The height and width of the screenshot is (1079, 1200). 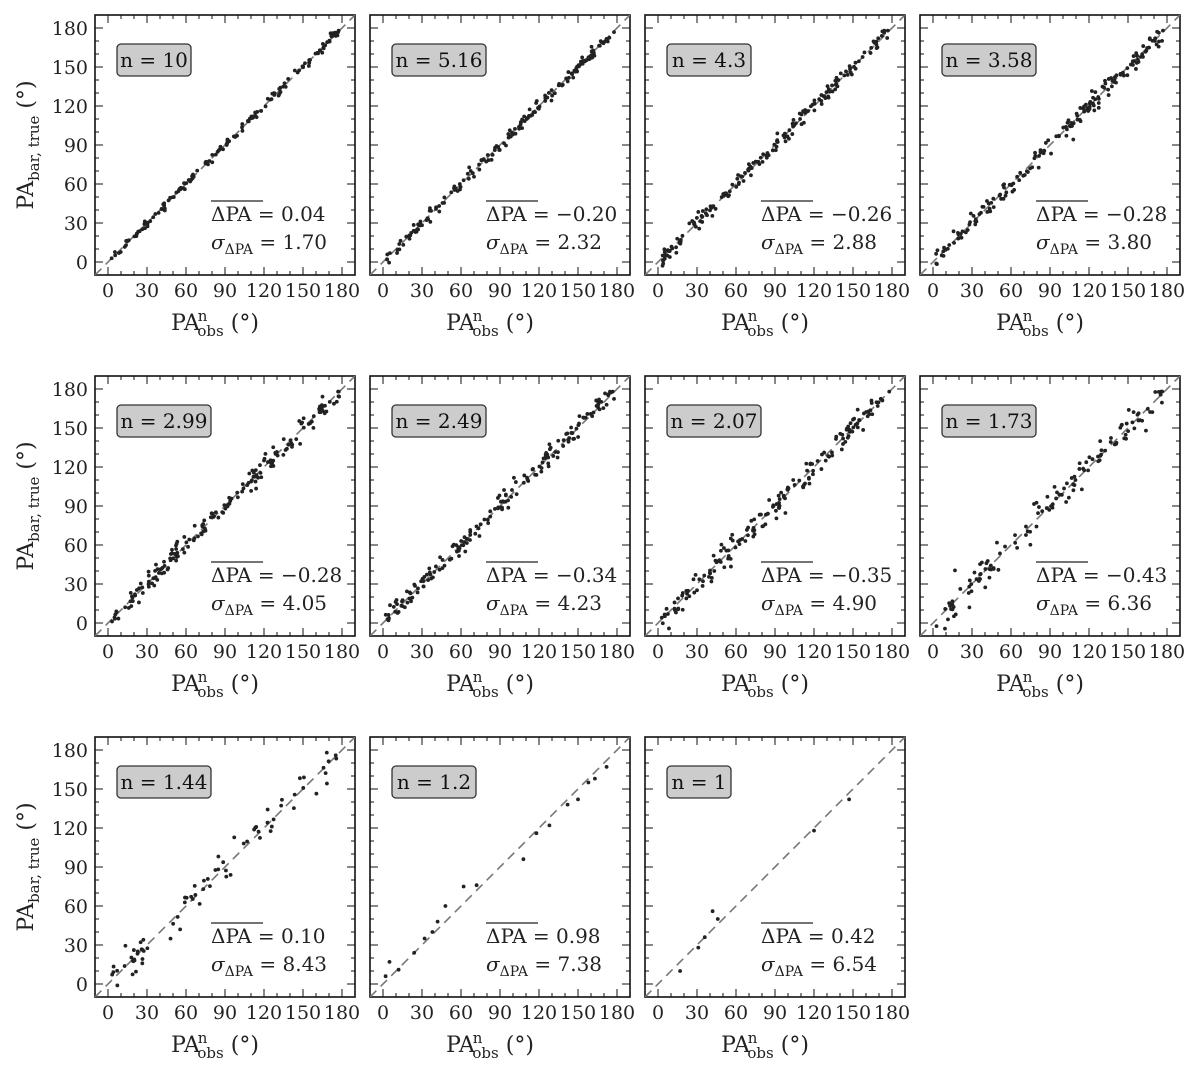 What do you see at coordinates (775, 652) in the screenshot?
I see `x-tick-label: 90` at bounding box center [775, 652].